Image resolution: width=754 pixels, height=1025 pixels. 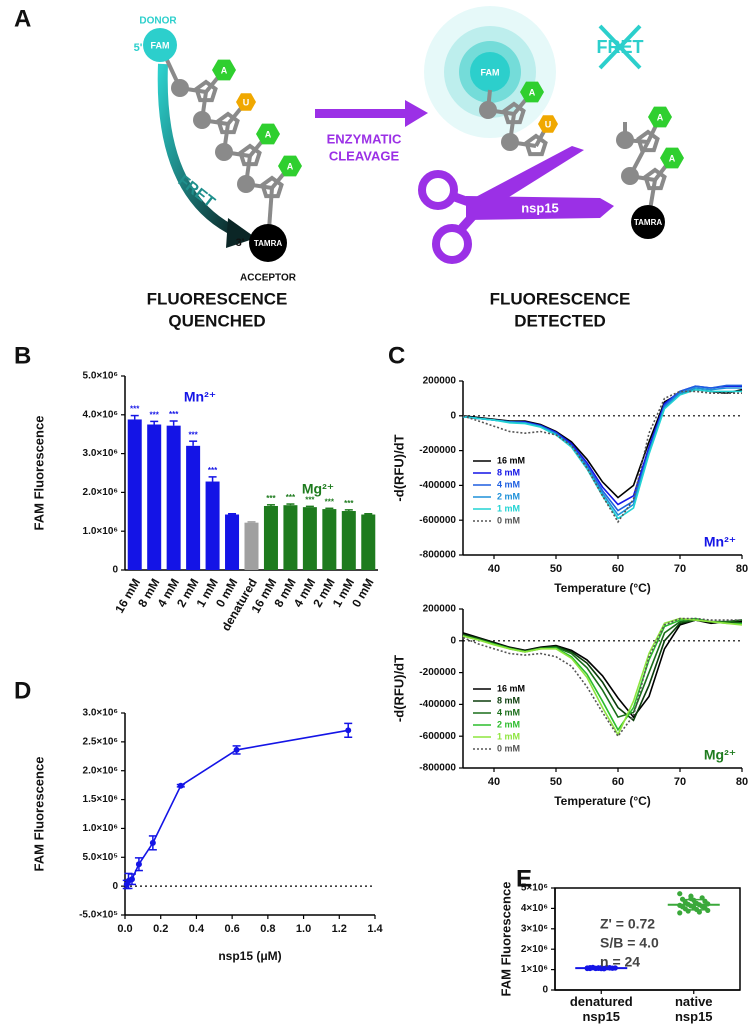 I want to click on y-tick-label: 2.5×10⁶, so click(x=100, y=741).